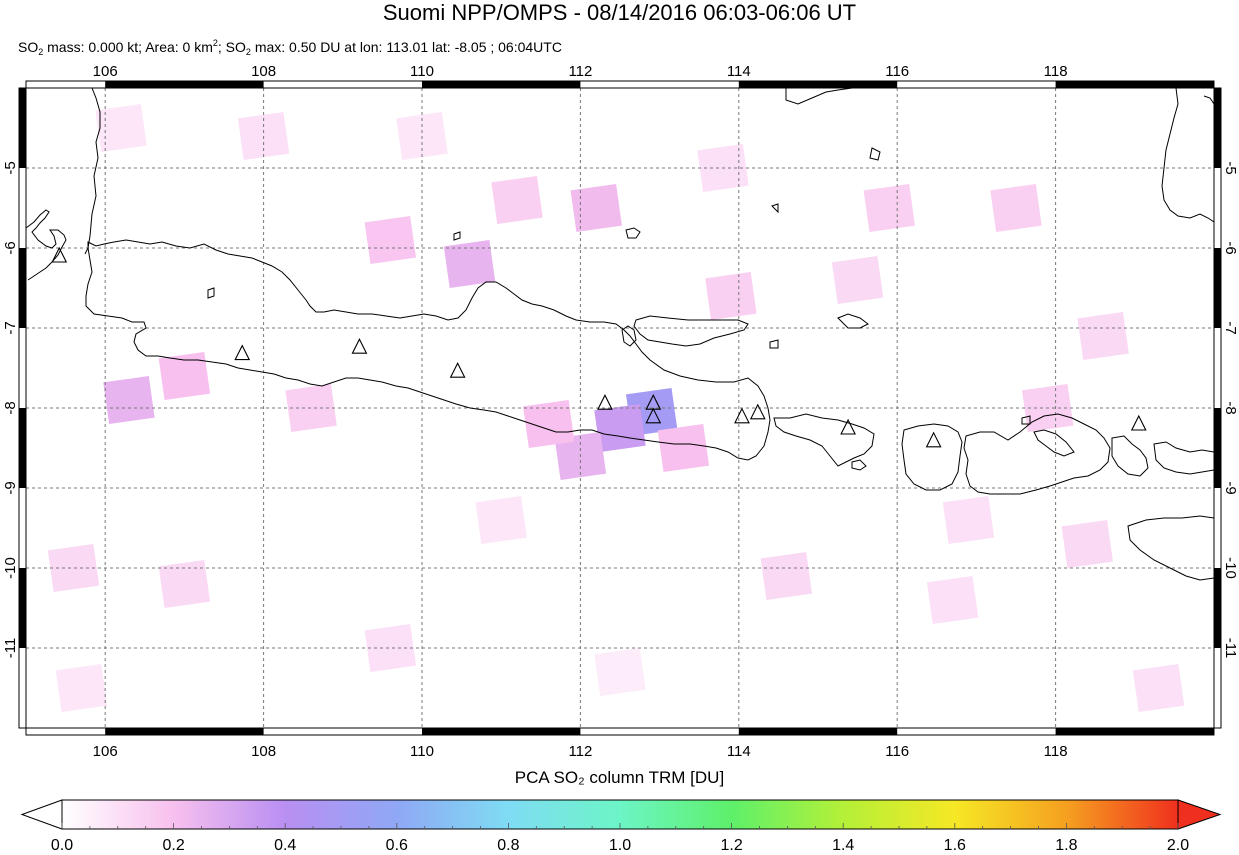 The image size is (1239, 855). I want to click on coastline-karimun, so click(633, 233).